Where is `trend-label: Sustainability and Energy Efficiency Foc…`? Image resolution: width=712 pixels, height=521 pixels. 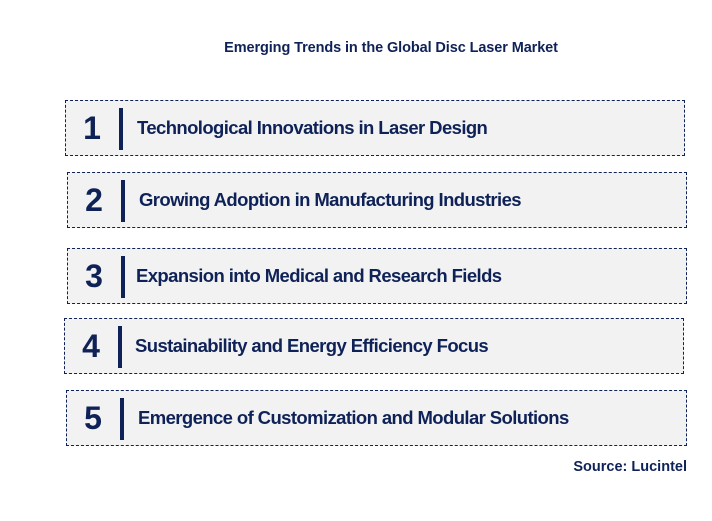 trend-label: Sustainability and Energy Efficiency Foc… is located at coordinates (312, 345).